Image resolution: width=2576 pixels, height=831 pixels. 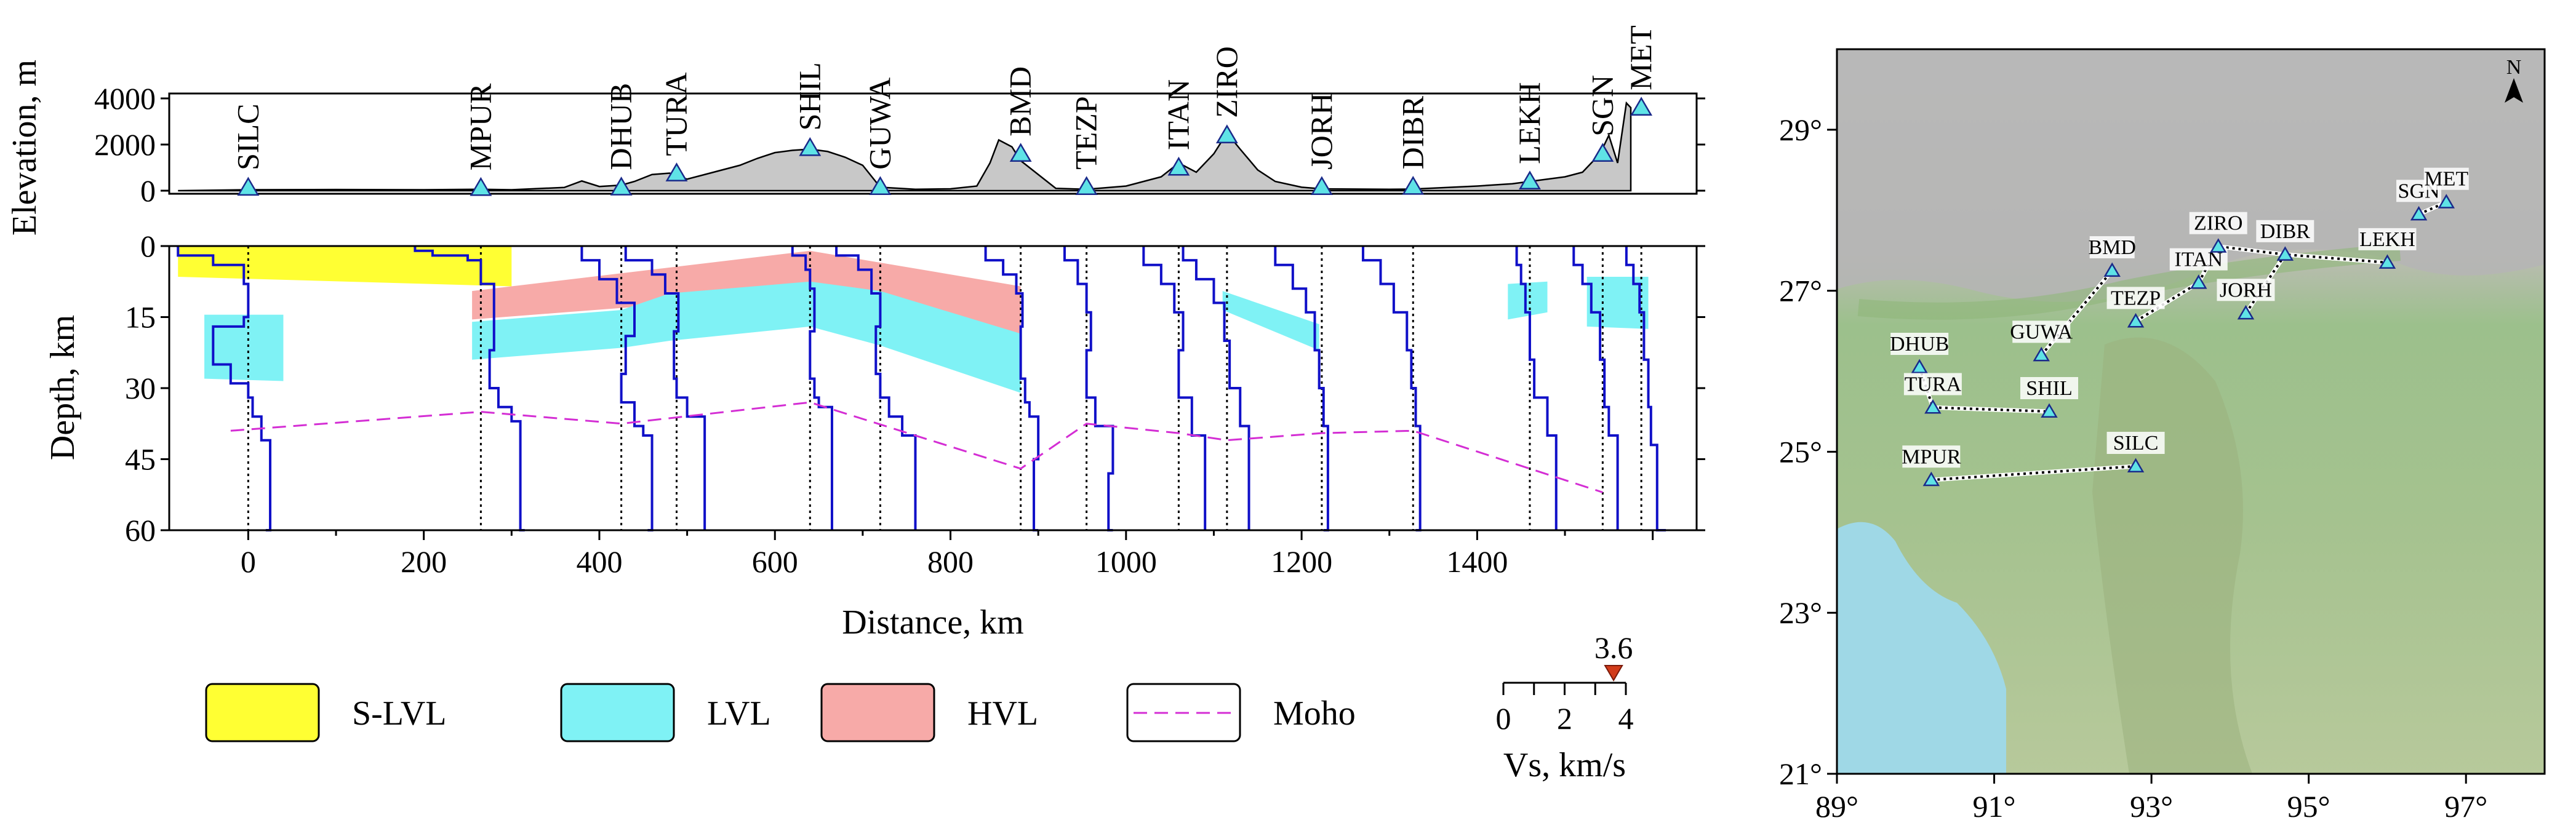 I want to click on distance-x-tick-label: 1200, so click(x=1301, y=562).